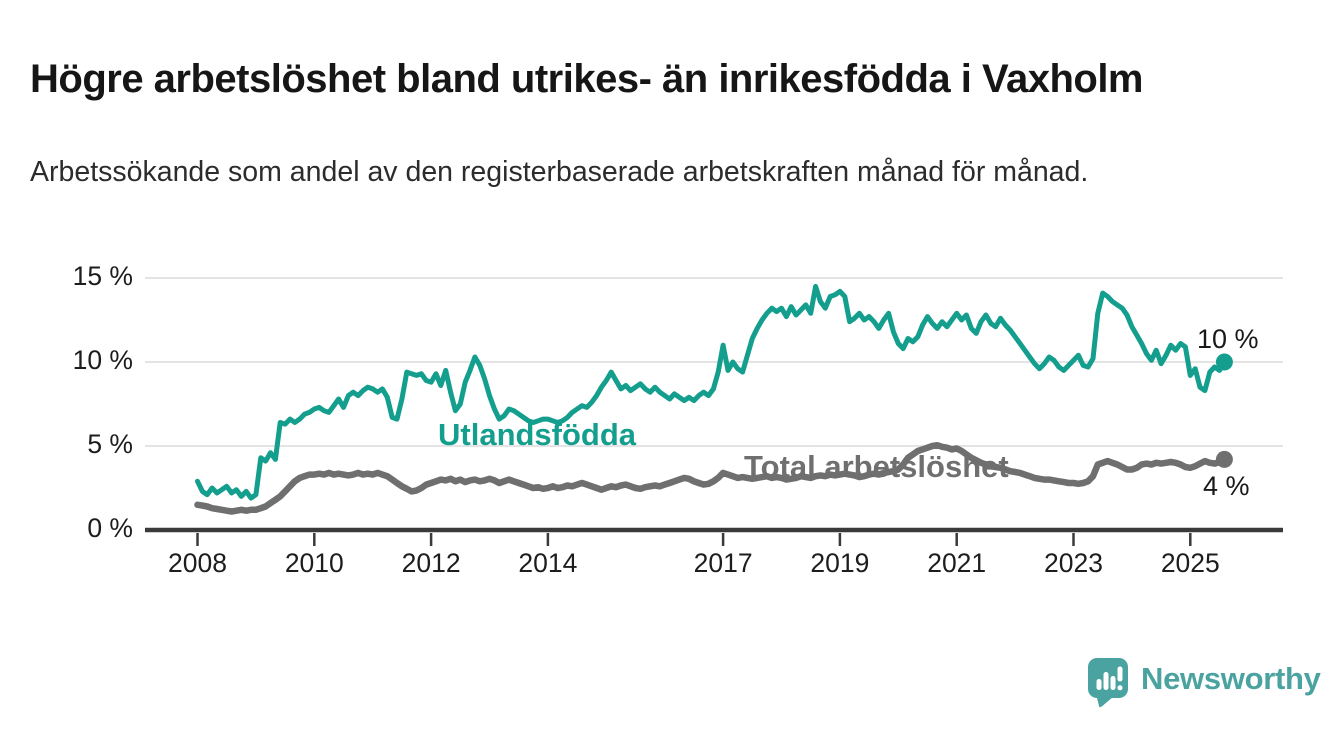 This screenshot has width=1340, height=734. I want to click on x-axis-tick-label: 2012, so click(431, 563).